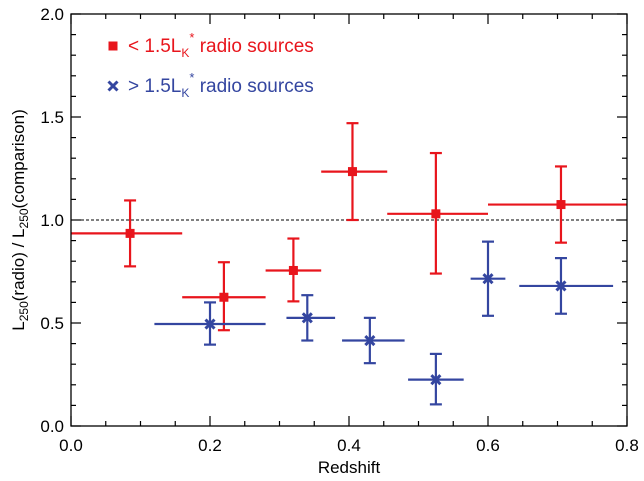 This screenshot has height=481, width=644. Describe the element at coordinates (349, 467) in the screenshot. I see `x-axis-title: Redshift` at that location.